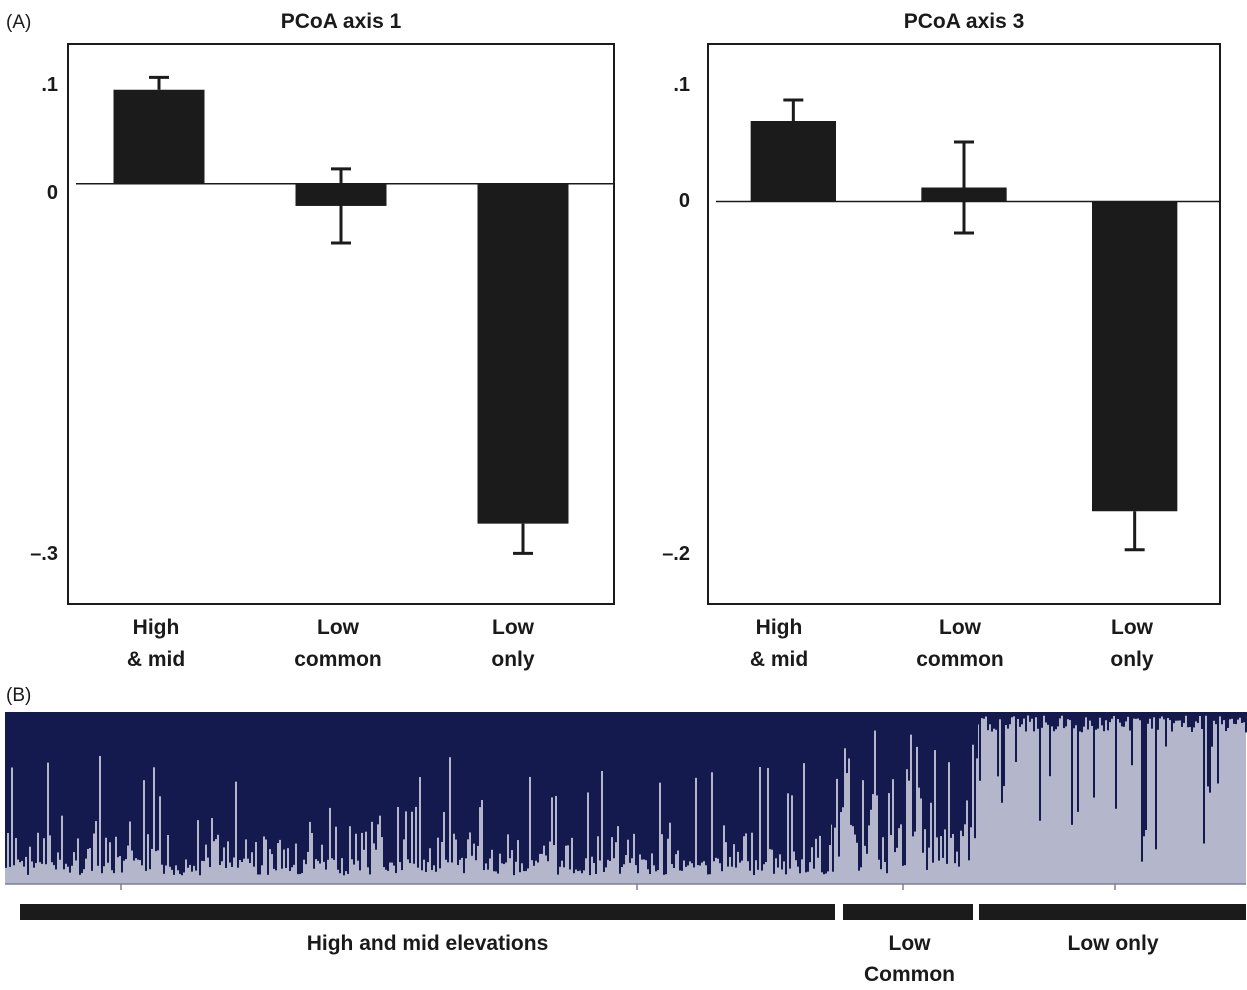 The height and width of the screenshot is (990, 1247). I want to click on group-bar, so click(1112, 912).